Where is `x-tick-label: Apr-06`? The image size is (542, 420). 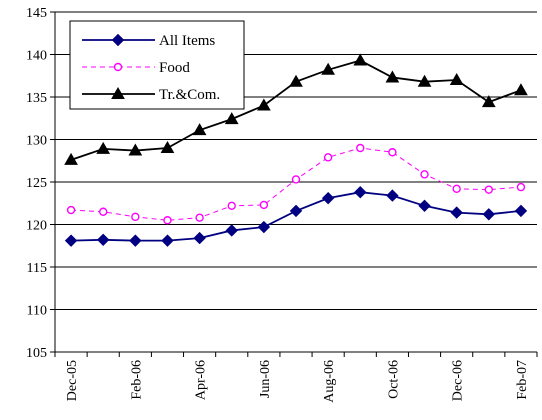 x-tick-label: Apr-06 is located at coordinates (201, 380).